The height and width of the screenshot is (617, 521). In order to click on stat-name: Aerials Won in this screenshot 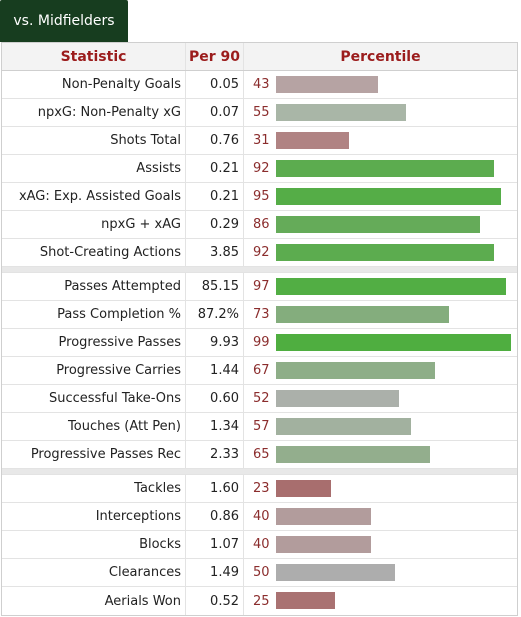, I will do `click(94, 601)`.